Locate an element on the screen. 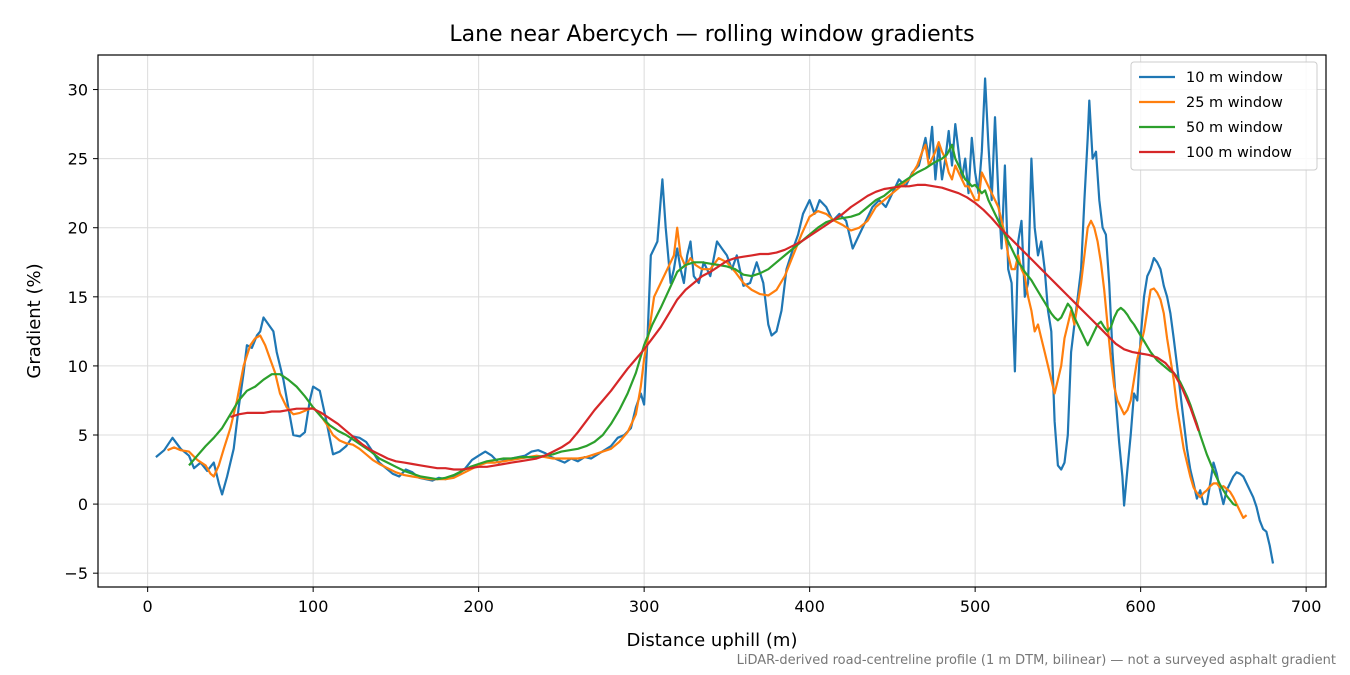 The height and width of the screenshot is (675, 1350). legend-label: 50 m window is located at coordinates (1234, 128).